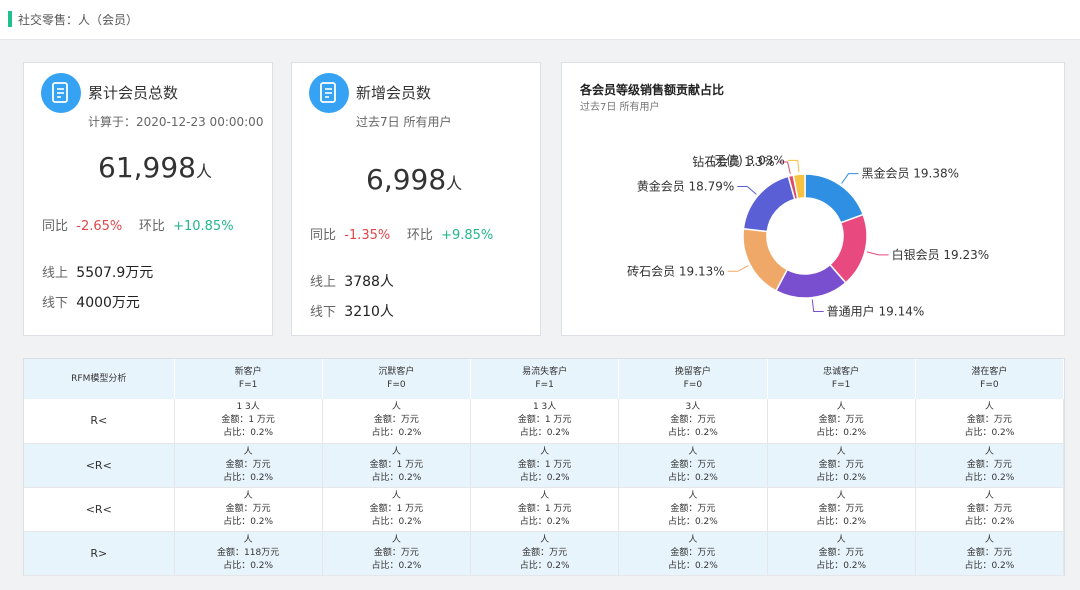 This screenshot has height=590, width=1080. Describe the element at coordinates (248, 372) in the screenshot. I see `column-name: 新客户` at that location.